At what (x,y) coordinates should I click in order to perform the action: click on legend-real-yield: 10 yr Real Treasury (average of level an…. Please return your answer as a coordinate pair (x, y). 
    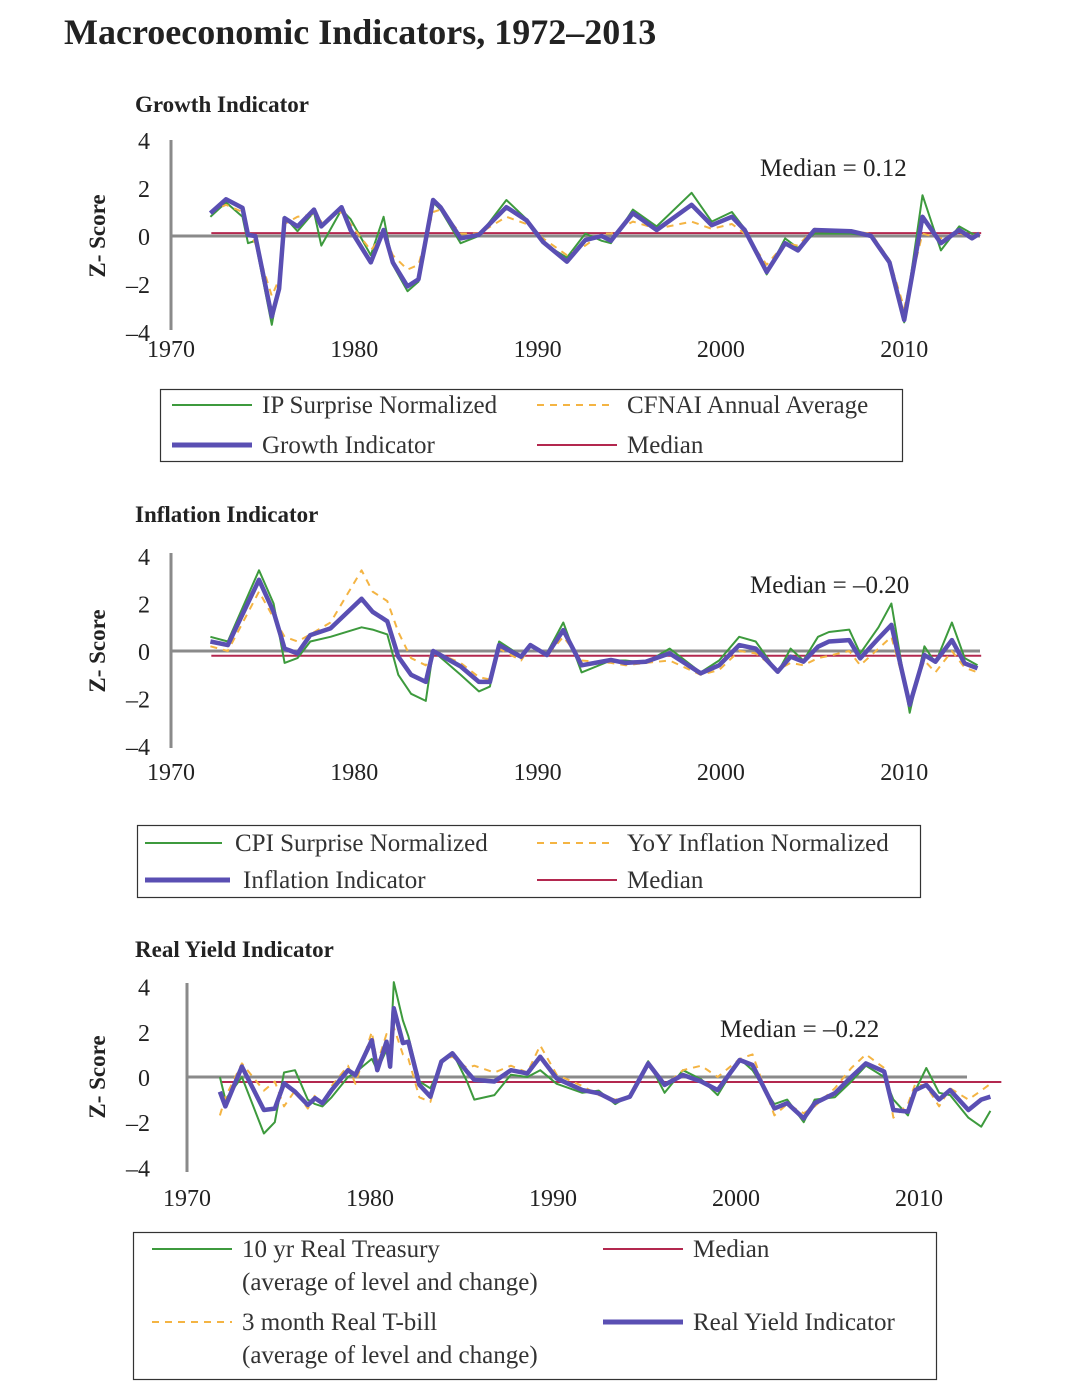
    Looking at the image, I should click on (535, 1306).